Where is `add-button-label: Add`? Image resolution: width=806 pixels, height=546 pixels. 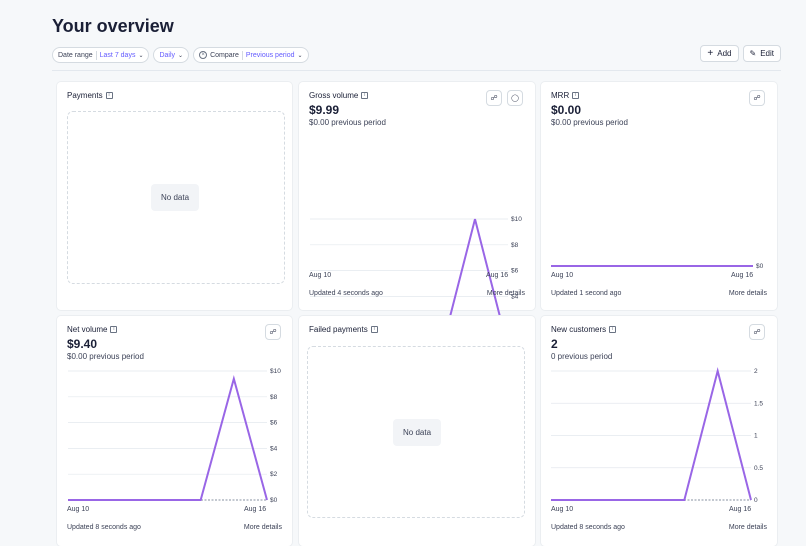 add-button-label: Add is located at coordinates (724, 53).